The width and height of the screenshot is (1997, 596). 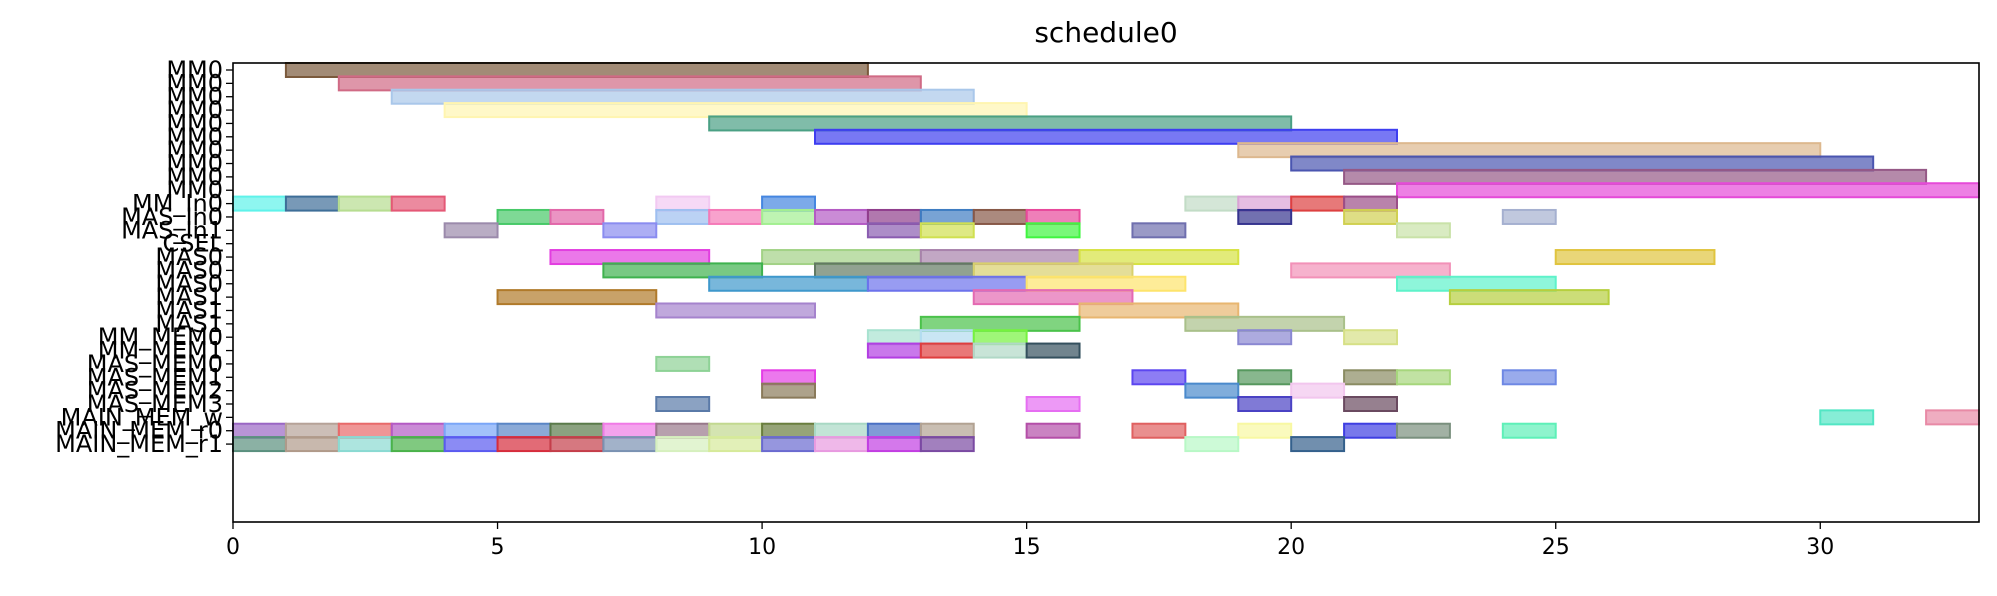 What do you see at coordinates (192, 244) in the screenshot?
I see `y-tick-label: CSEL` at bounding box center [192, 244].